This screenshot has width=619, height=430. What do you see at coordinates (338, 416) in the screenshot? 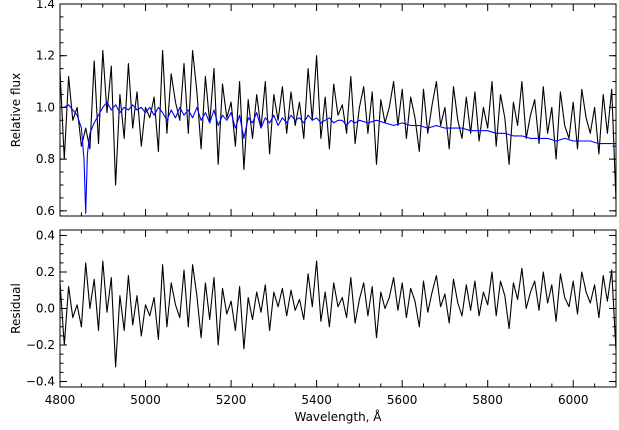
I see `bottom-x-axis-label: Wavelength, Å` at bounding box center [338, 416].